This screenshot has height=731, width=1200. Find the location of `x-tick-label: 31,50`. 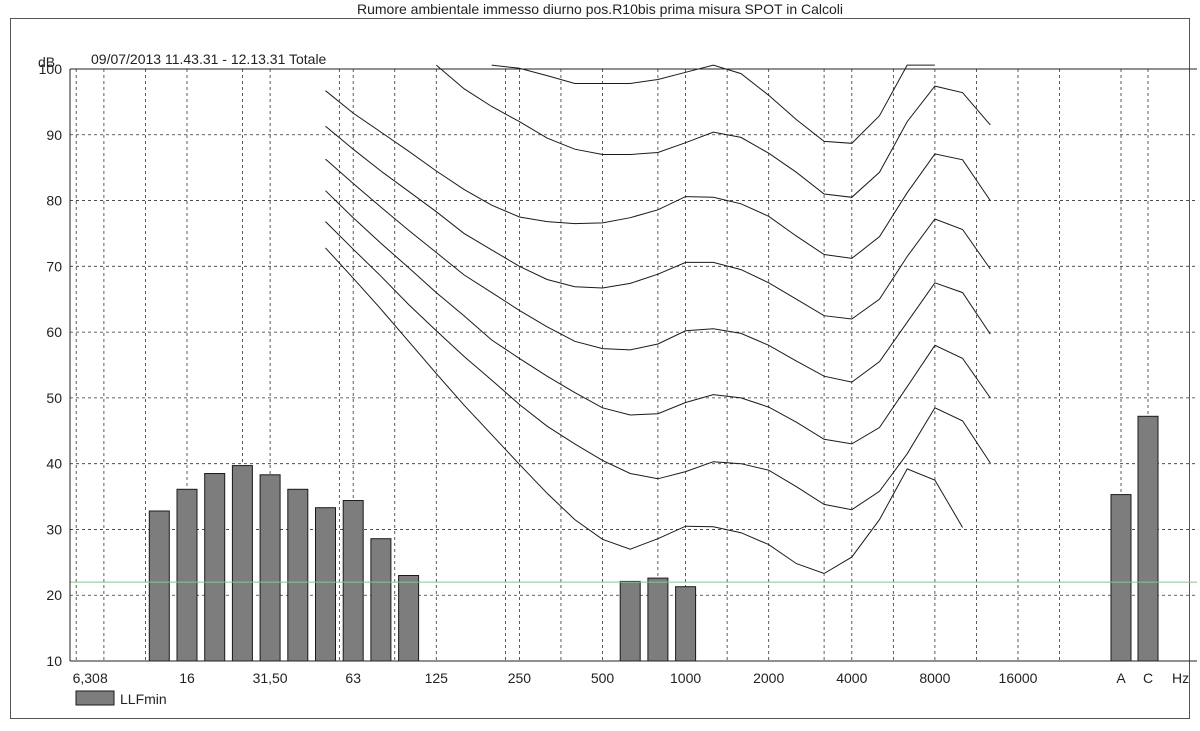

x-tick-label: 31,50 is located at coordinates (270, 678).